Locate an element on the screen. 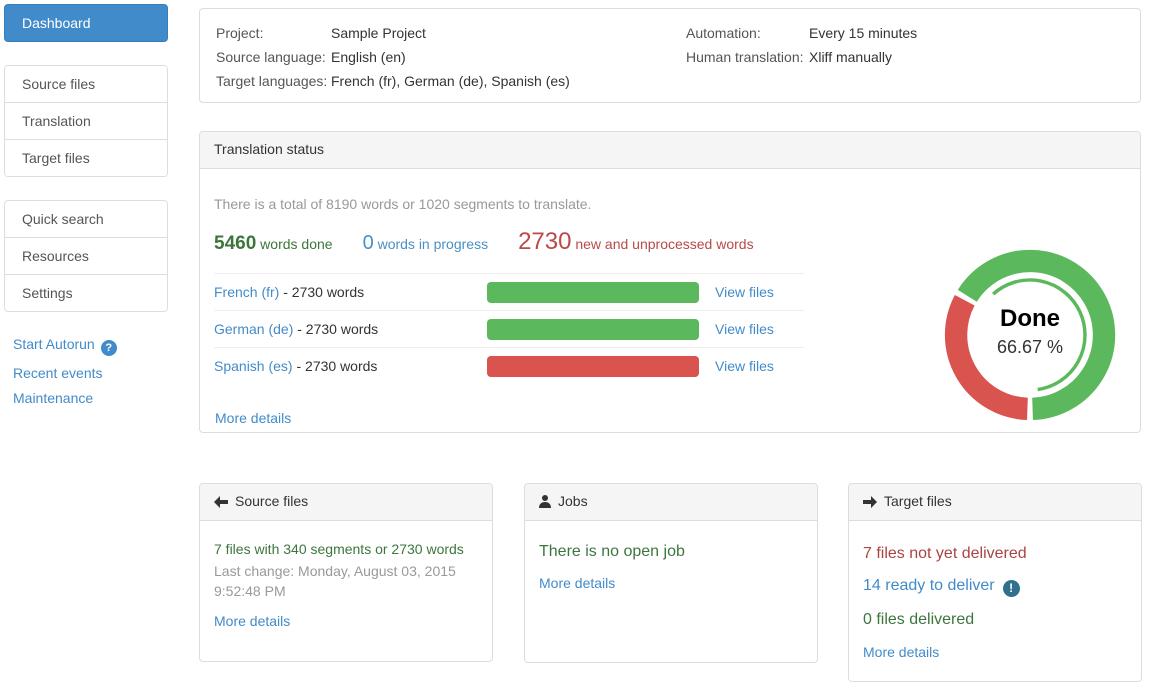 This screenshot has width=1149, height=690. sidebar-item-dashboard: Dashboard is located at coordinates (86, 23).